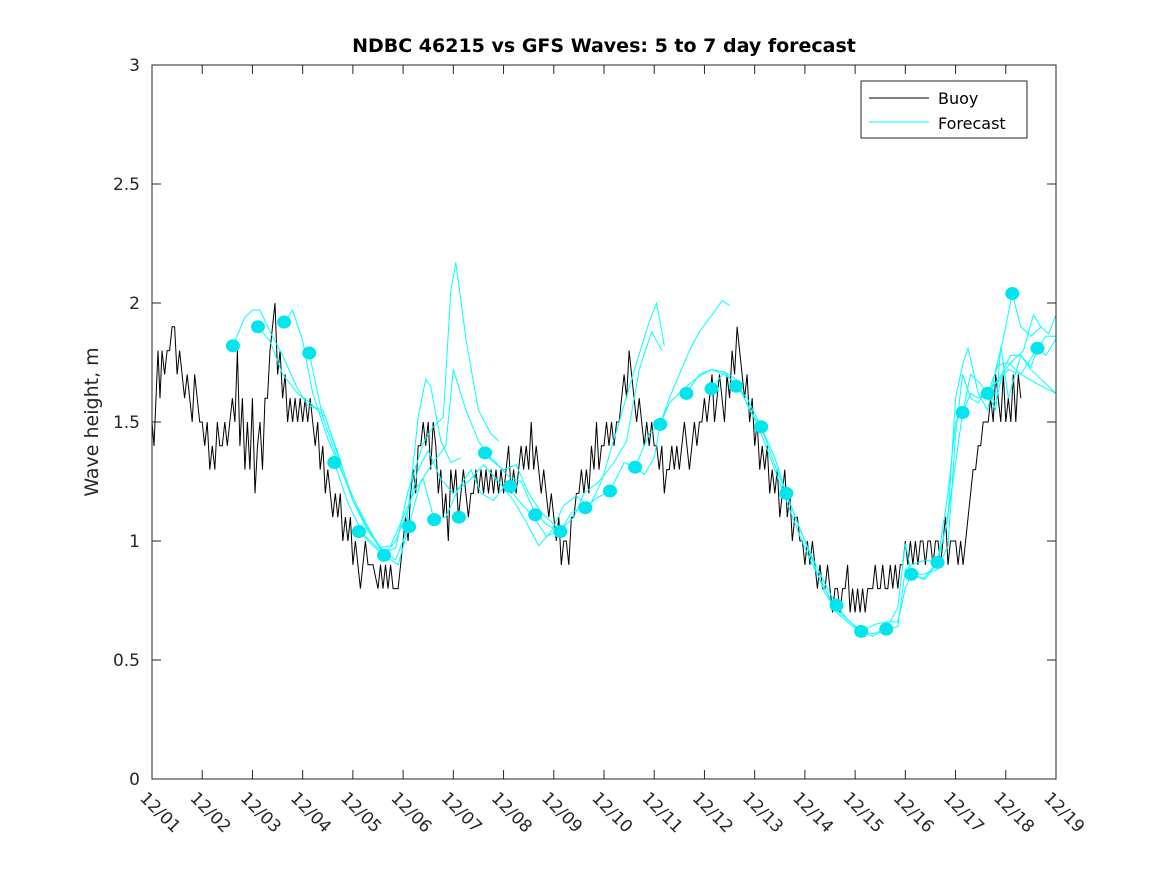  I want to click on legend-box, so click(944, 109).